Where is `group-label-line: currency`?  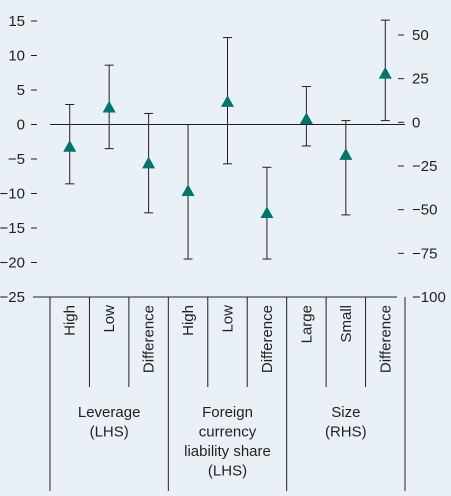
group-label-line: currency is located at coordinates (228, 432).